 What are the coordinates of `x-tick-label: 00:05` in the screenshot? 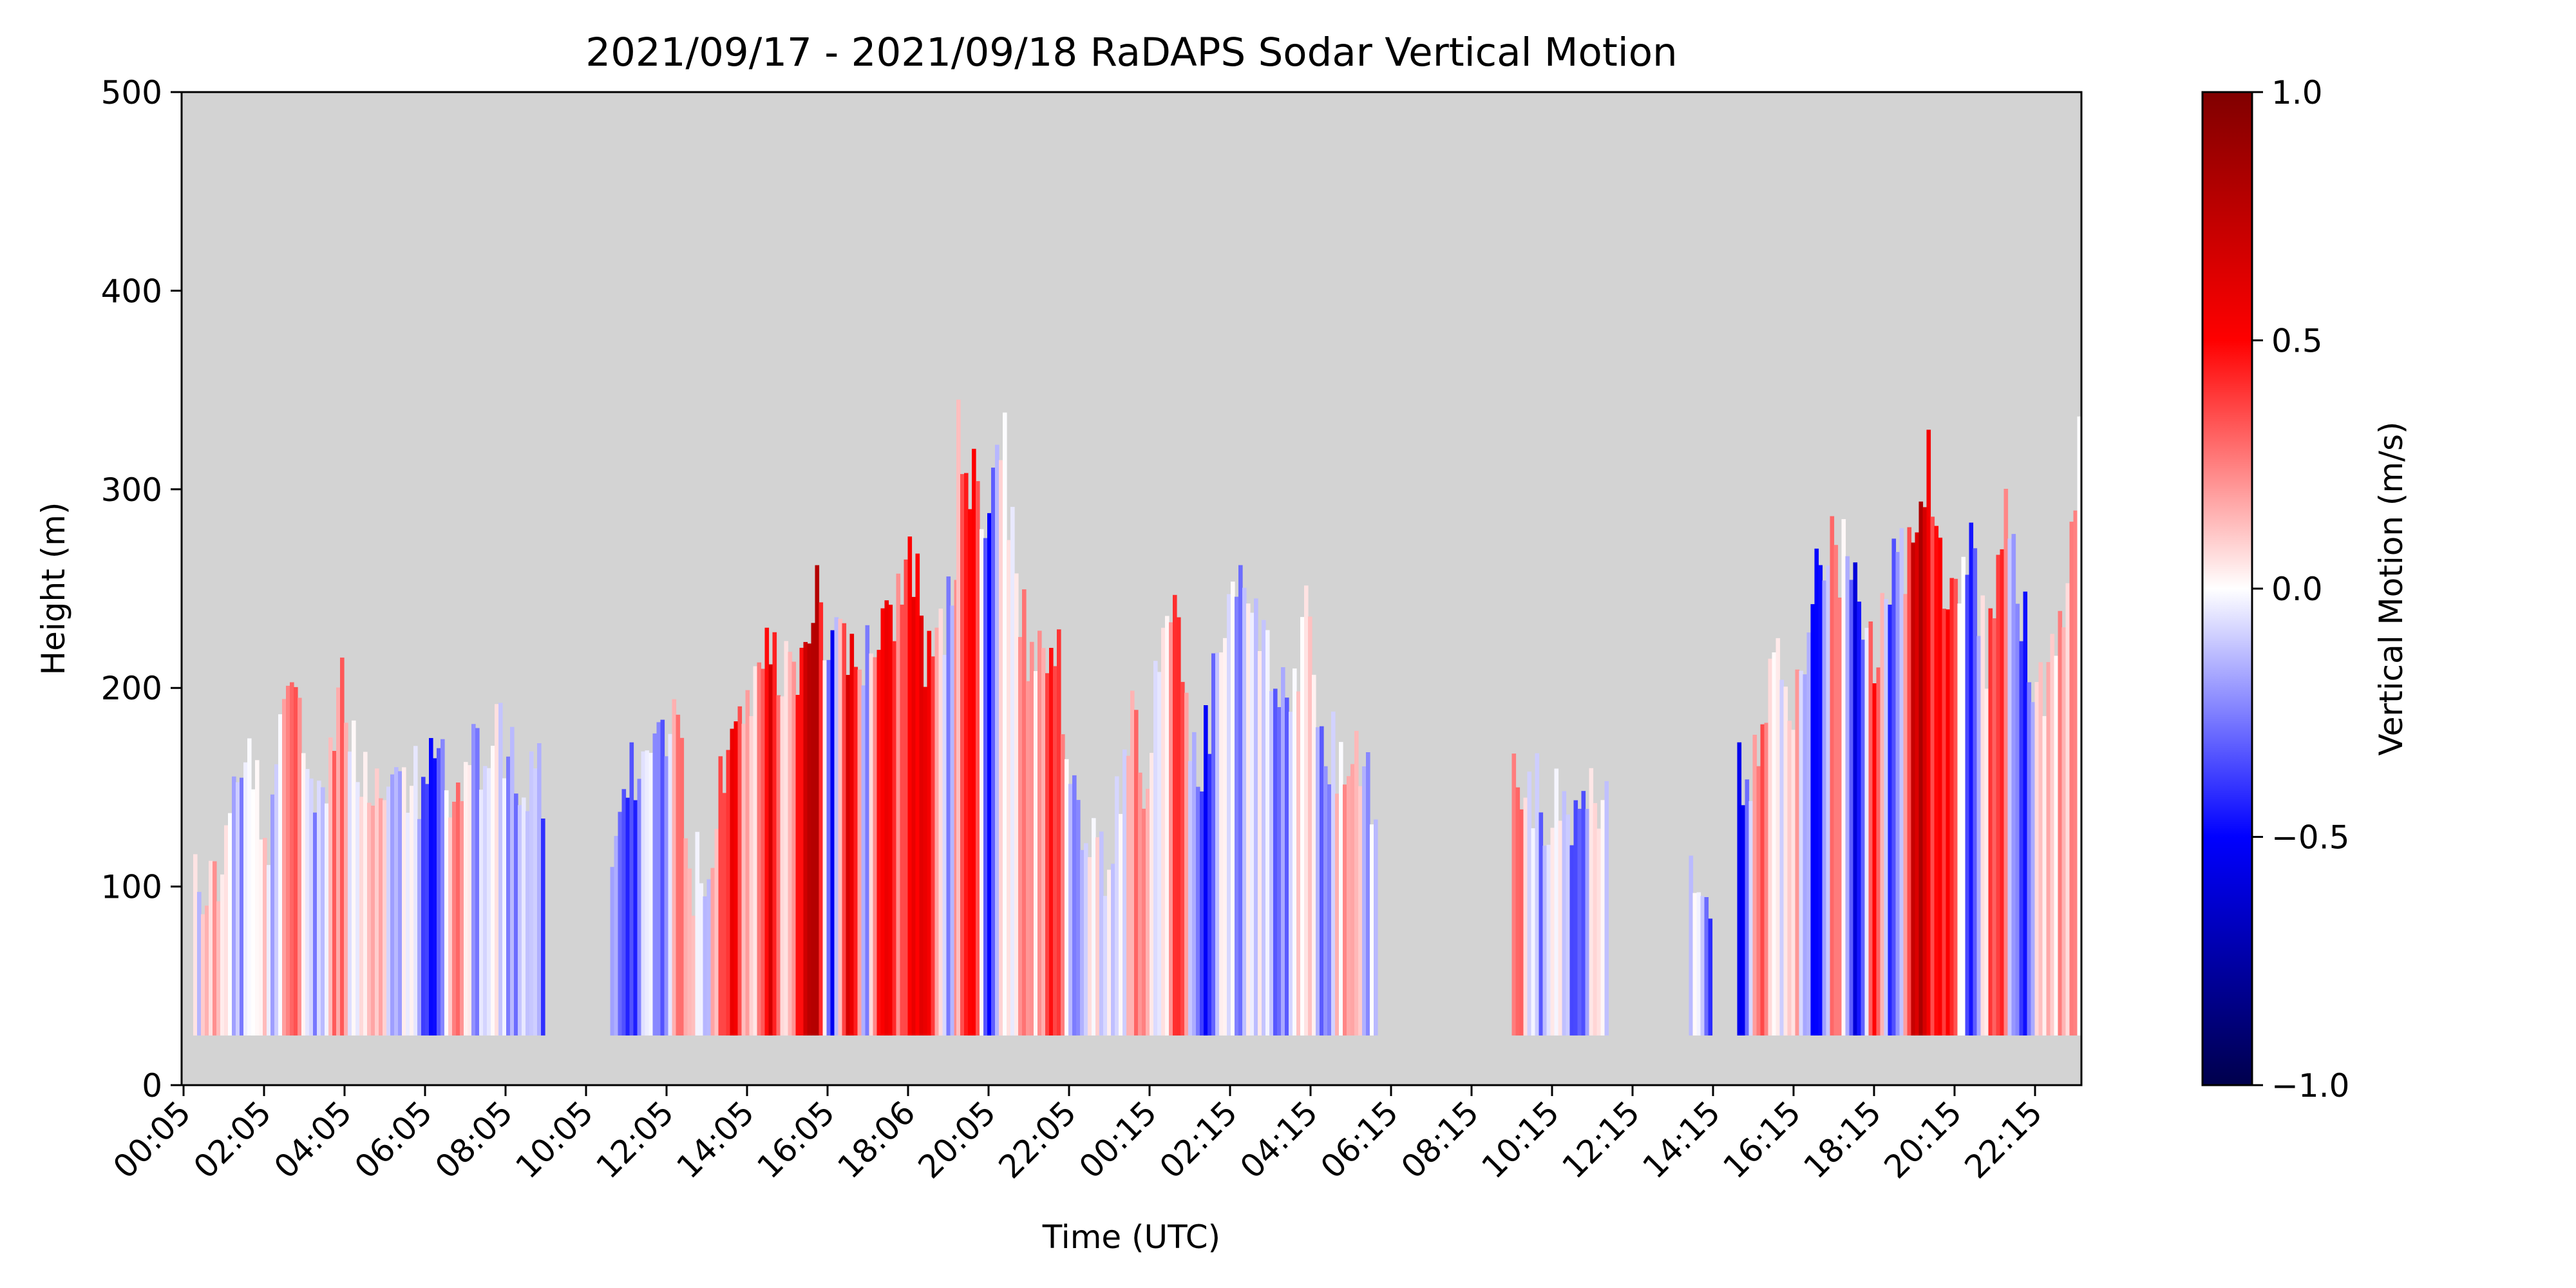 It's located at (152, 1140).